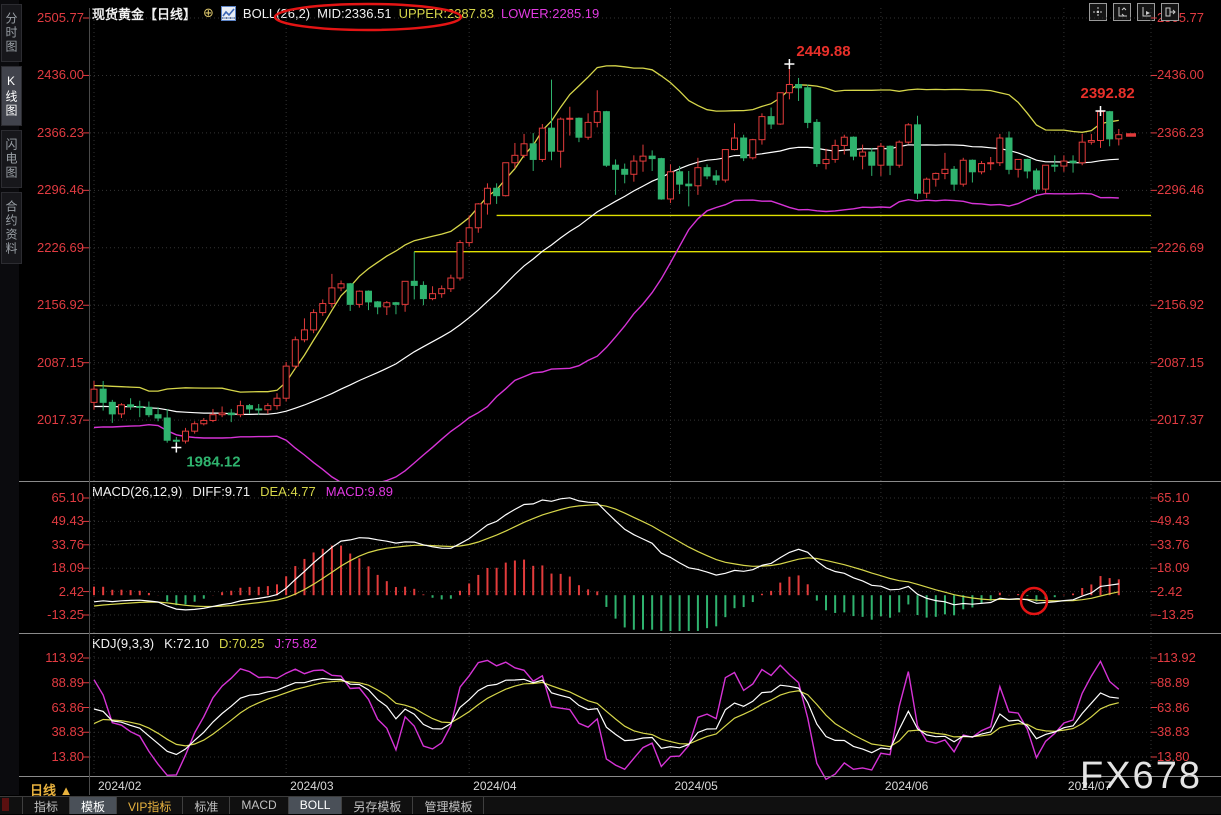 This screenshot has width=1221, height=815. I want to click on date-label: 2024/07, so click(1089, 786).